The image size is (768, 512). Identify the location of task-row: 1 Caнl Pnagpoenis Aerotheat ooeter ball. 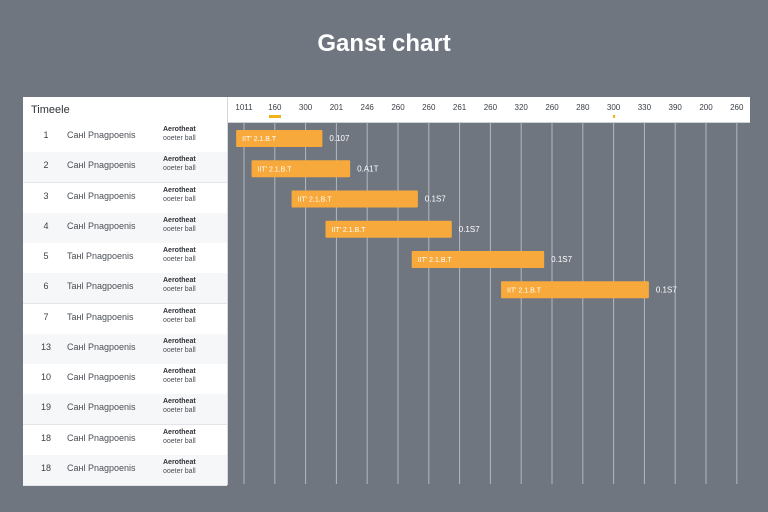
(125, 137).